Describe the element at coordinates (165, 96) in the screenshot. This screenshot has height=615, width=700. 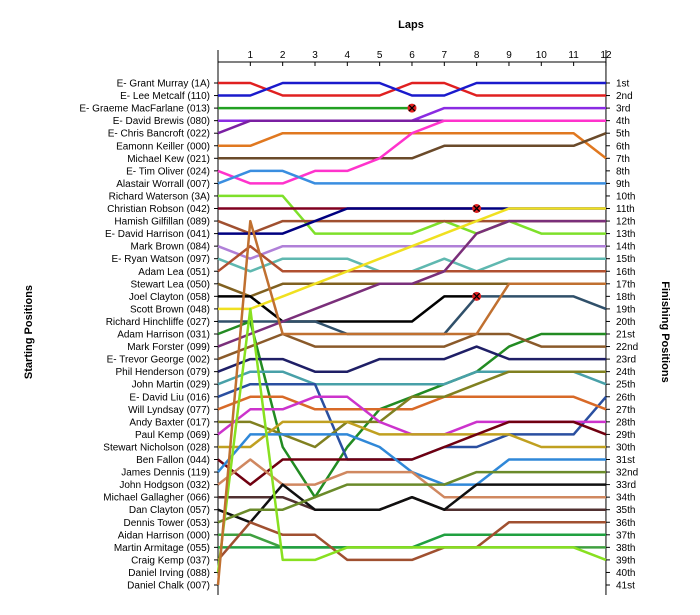
I see `starting-position-label: E- Lee Metcalf (110)` at that location.